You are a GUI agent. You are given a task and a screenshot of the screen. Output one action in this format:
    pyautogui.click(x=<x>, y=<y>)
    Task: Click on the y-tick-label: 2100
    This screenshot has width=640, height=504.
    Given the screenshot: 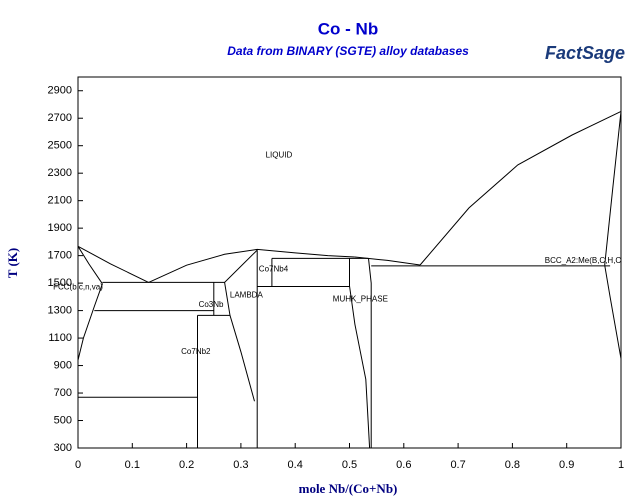 What is the action you would take?
    pyautogui.click(x=60, y=201)
    